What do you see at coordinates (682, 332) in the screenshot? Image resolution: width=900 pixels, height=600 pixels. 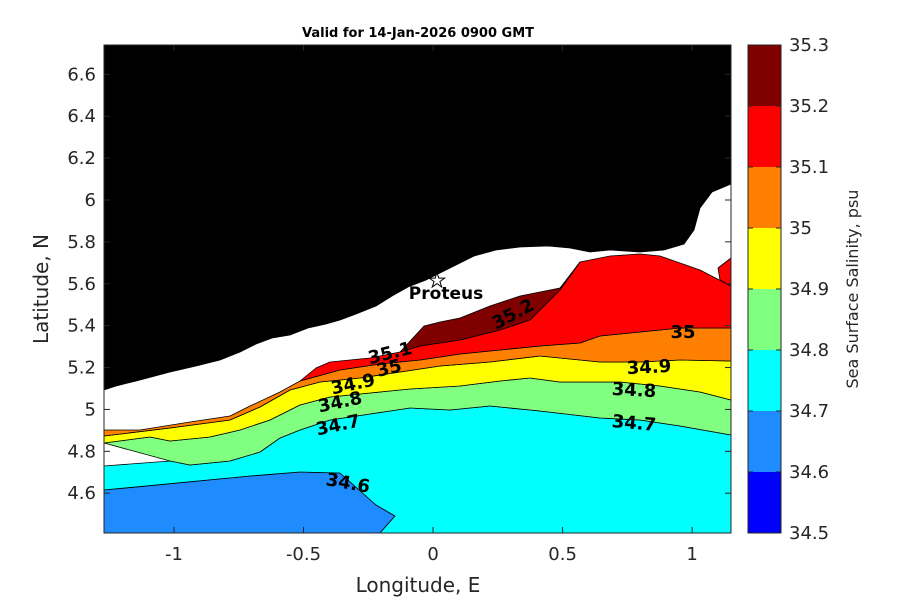 I see `contour-label-35-0-east: 35` at bounding box center [682, 332].